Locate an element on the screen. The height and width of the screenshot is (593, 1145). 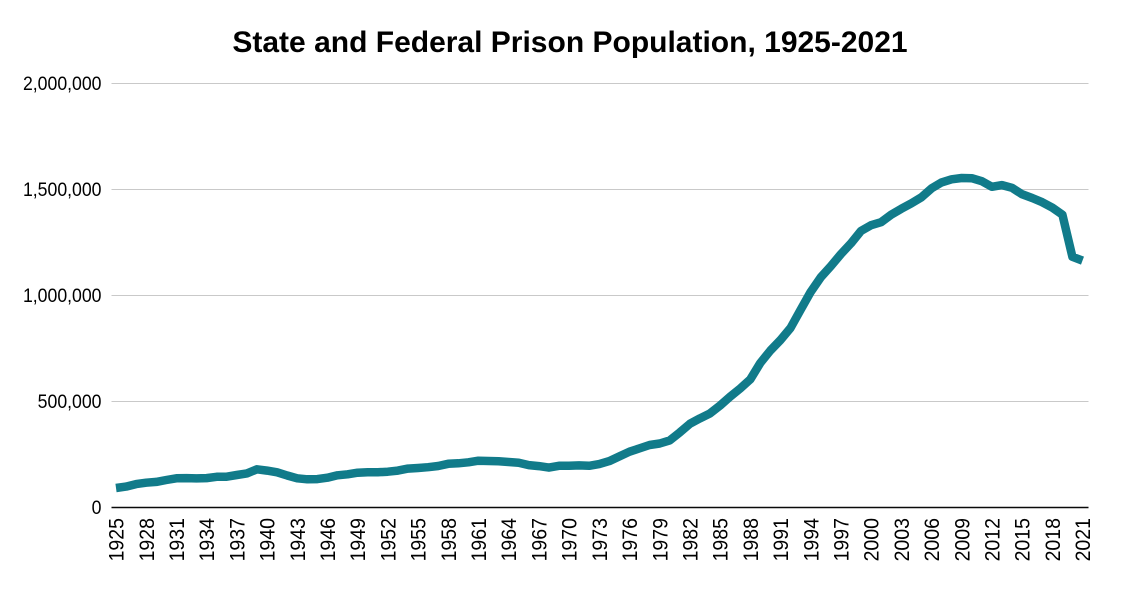
svg-text: 2015 is located at coordinates (1023, 539).